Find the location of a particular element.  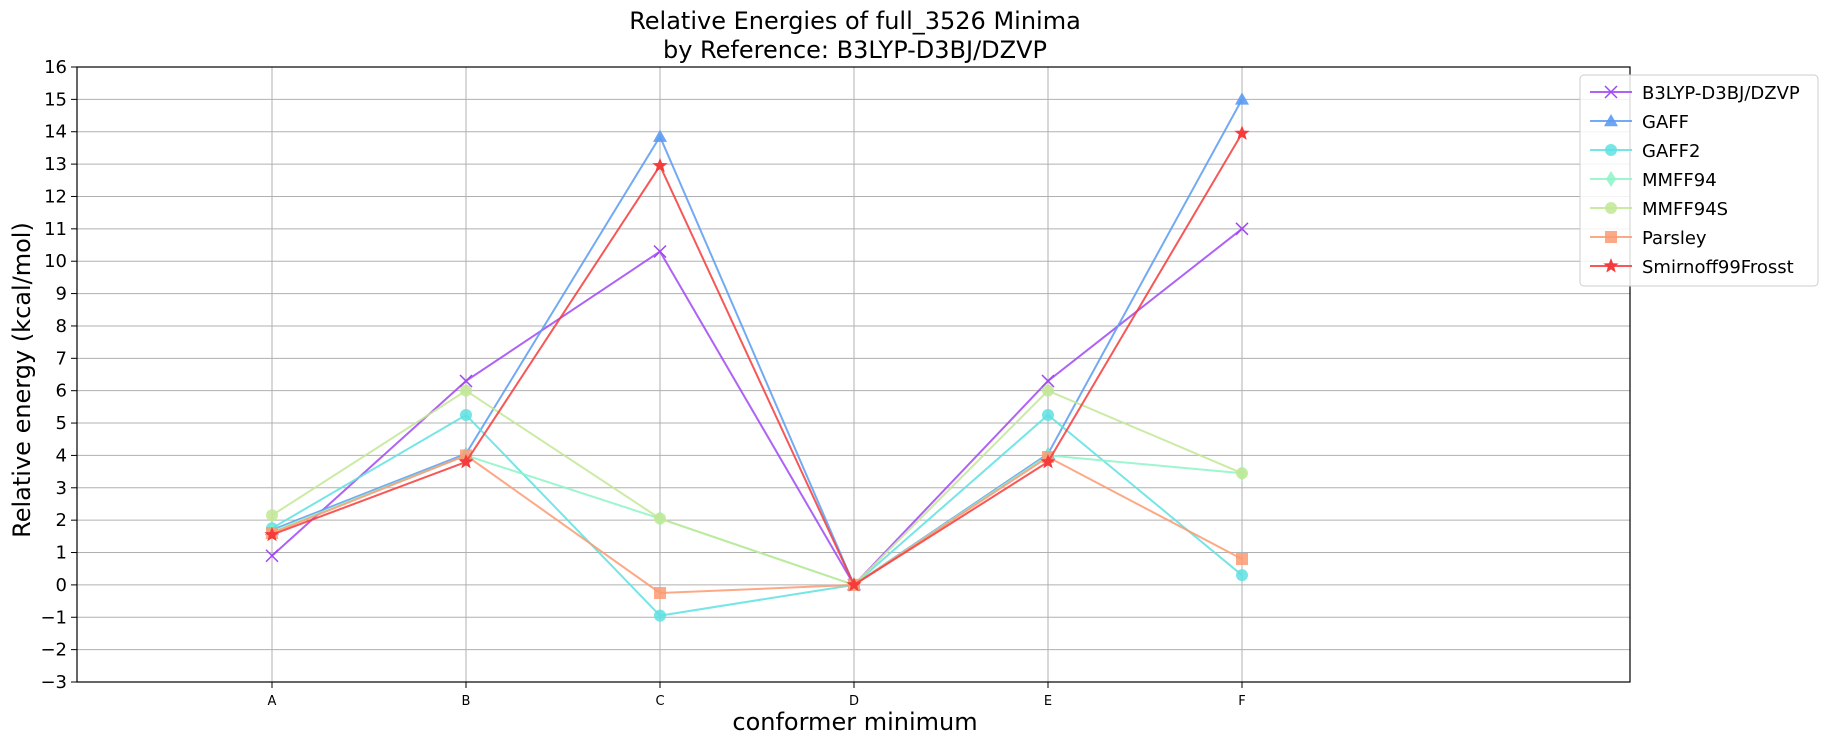

legend-item: Smirnoff99Frosst is located at coordinates (1692, 267).